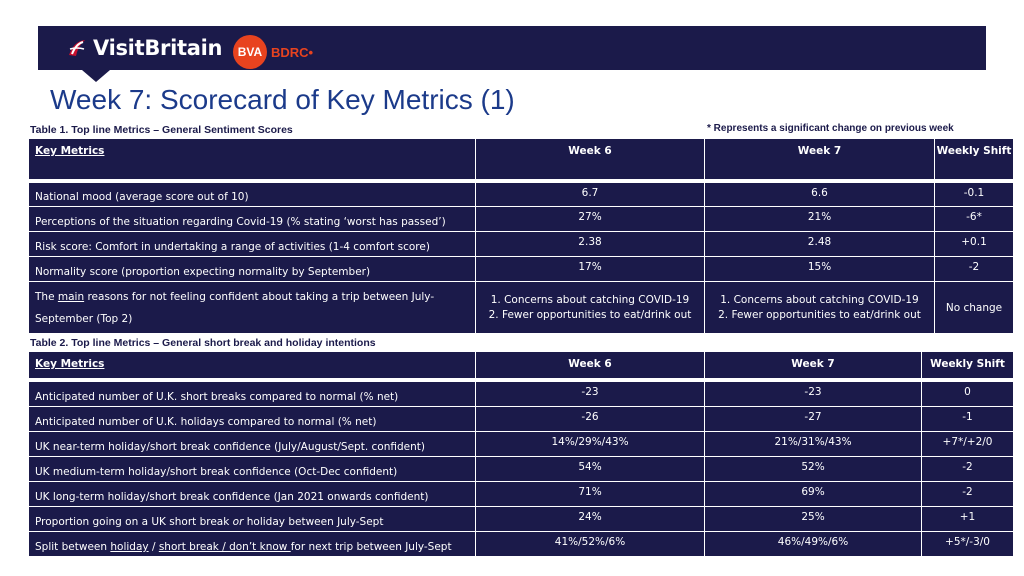 Image resolution: width=1024 pixels, height=576 pixels. I want to click on bva-bdrc-logo: BVA BDRC•, so click(273, 52).